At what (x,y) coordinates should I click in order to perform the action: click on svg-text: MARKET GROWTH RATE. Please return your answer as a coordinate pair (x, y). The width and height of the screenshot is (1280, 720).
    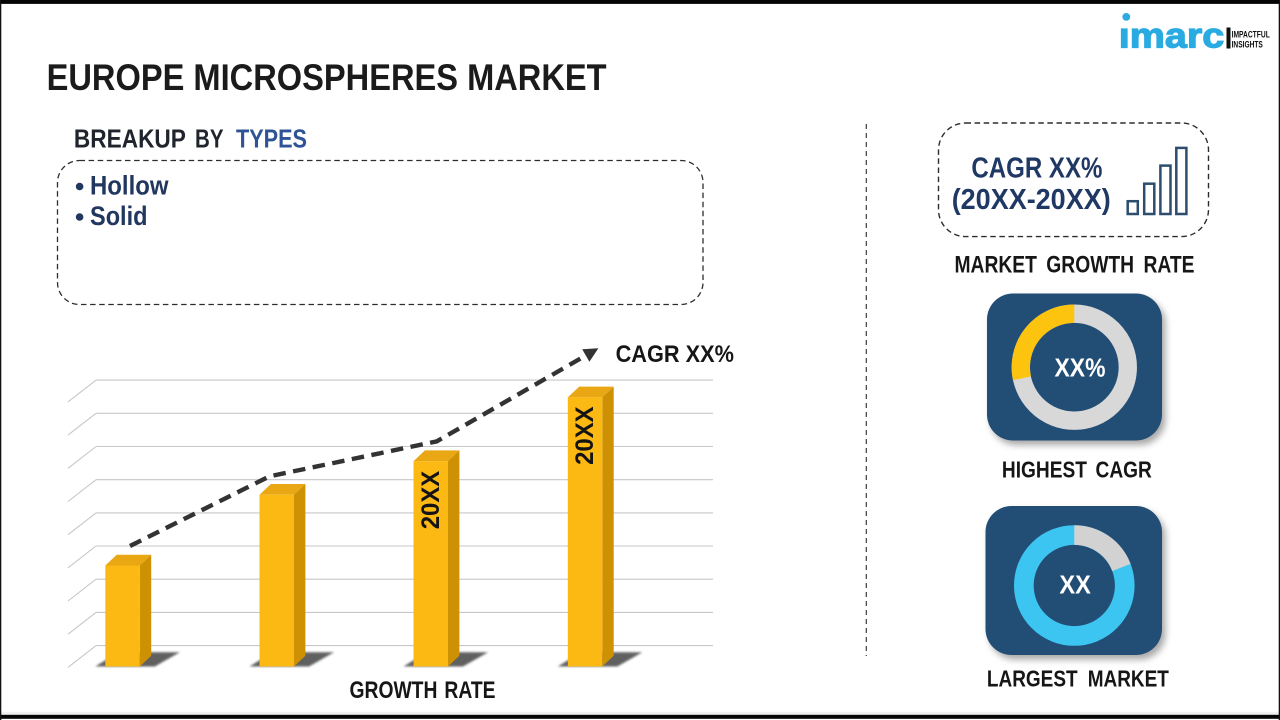
    Looking at the image, I should click on (1075, 265).